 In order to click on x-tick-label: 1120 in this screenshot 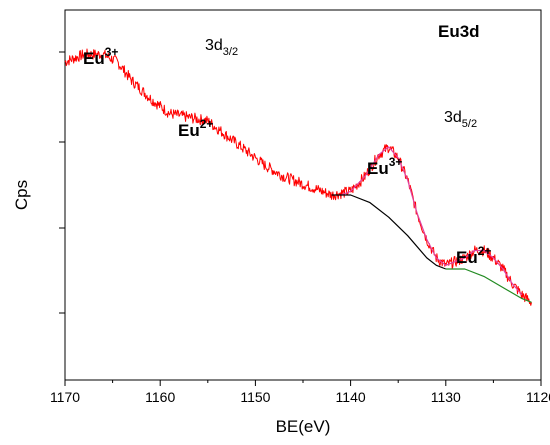, I will do `click(538, 397)`.